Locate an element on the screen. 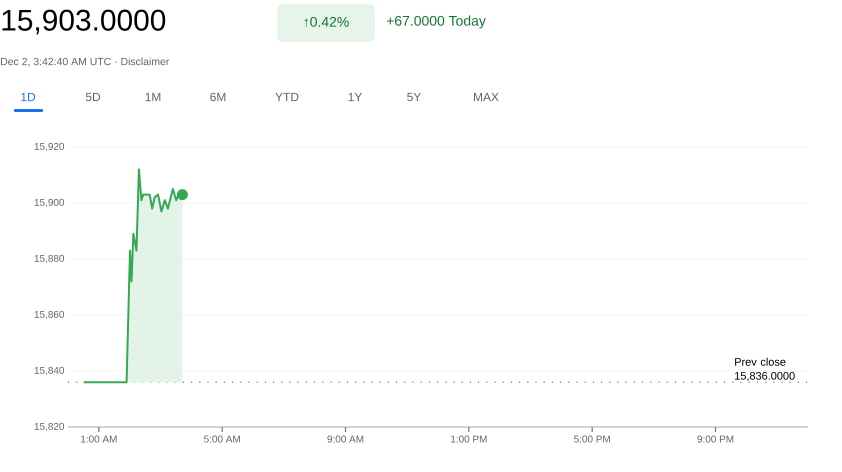 The image size is (842, 472). x-tick-label: 9:00 AM is located at coordinates (345, 439).